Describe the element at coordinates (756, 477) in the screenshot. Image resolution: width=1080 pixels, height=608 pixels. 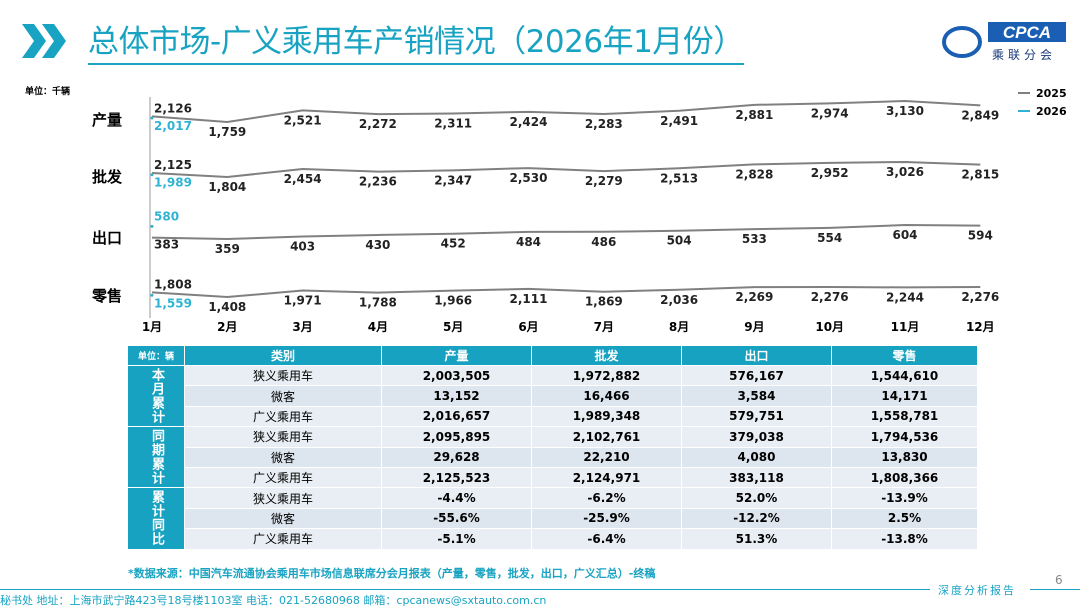
I see `value-cell: 383,118` at that location.